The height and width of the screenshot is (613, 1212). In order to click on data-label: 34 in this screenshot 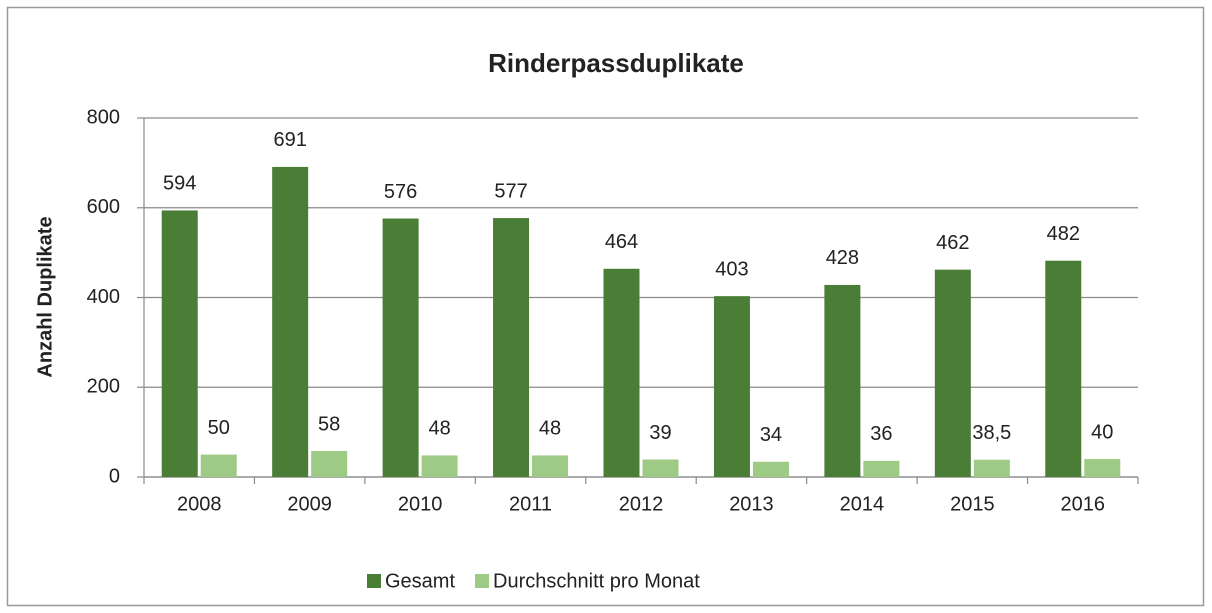, I will do `click(771, 435)`.